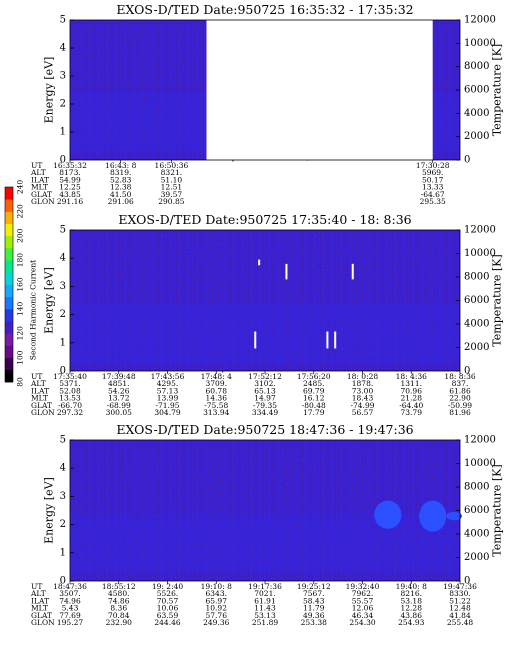 This screenshot has height=649, width=505. Describe the element at coordinates (362, 593) in the screenshot. I see `ephemeris-value: 7962.` at that location.